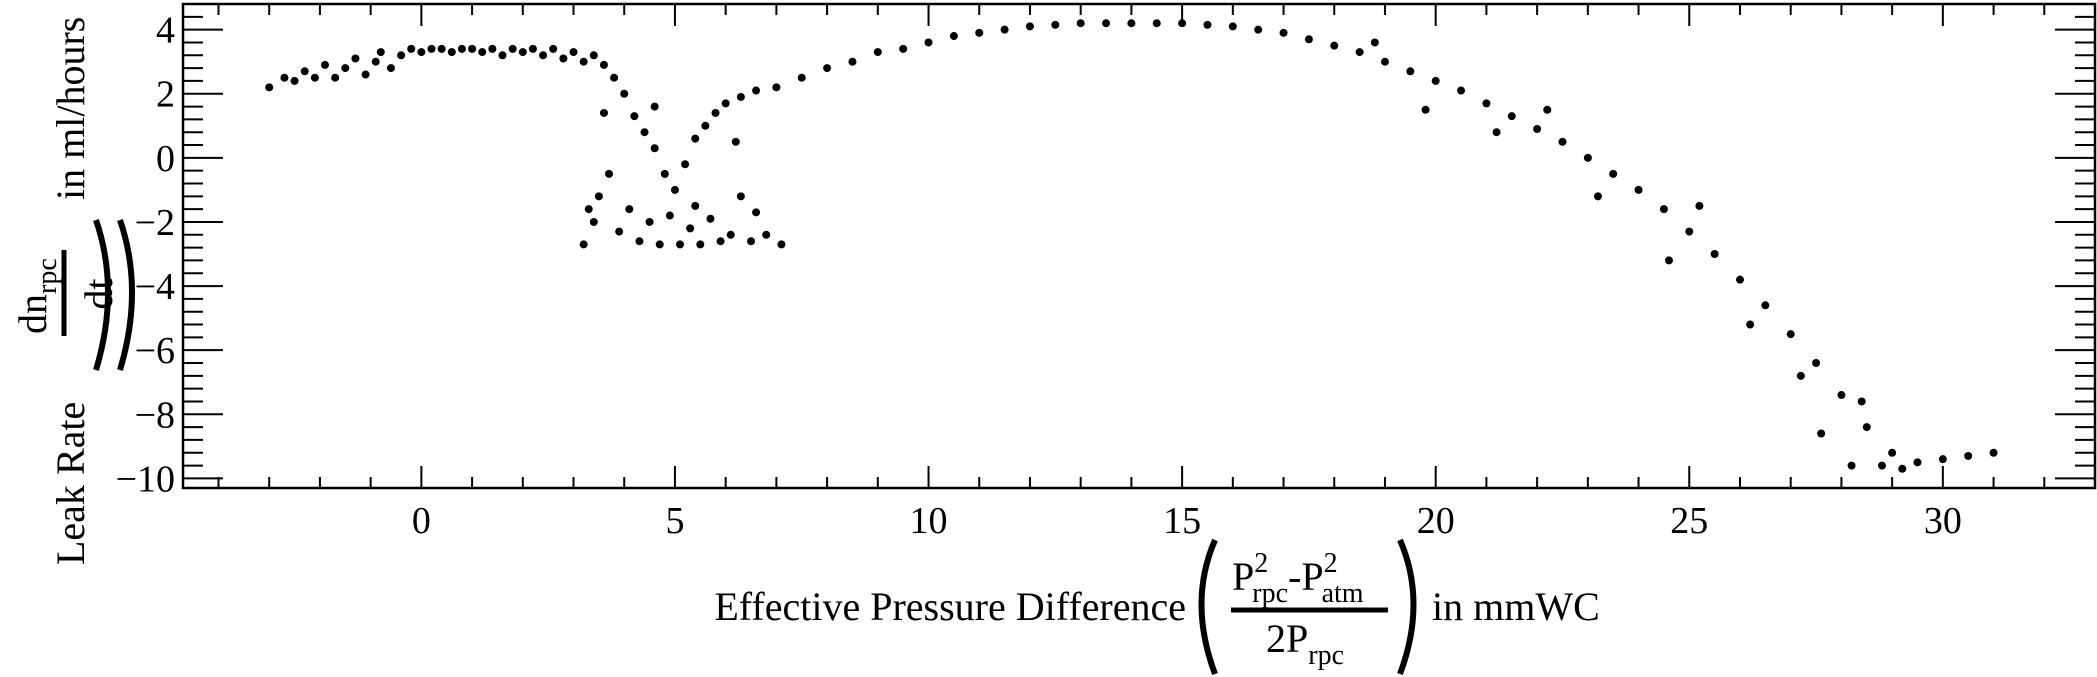  I want to click on x-axis-left-paren, so click(1208, 607).